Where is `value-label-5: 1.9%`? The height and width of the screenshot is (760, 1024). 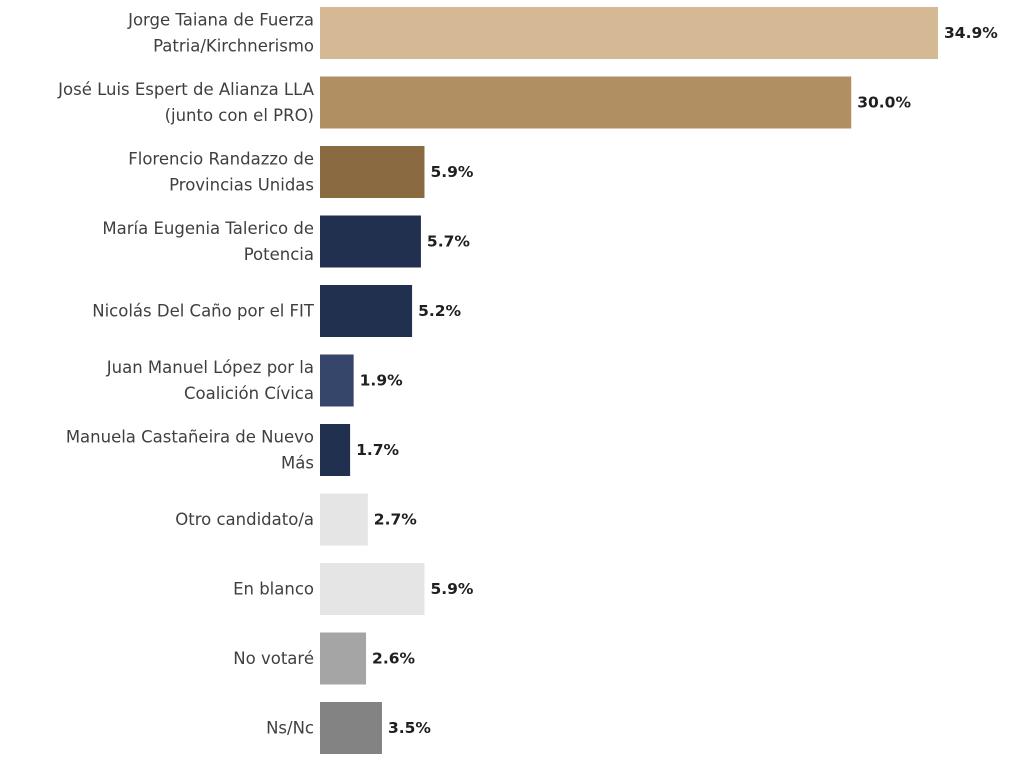
value-label-5: 1.9% is located at coordinates (381, 381).